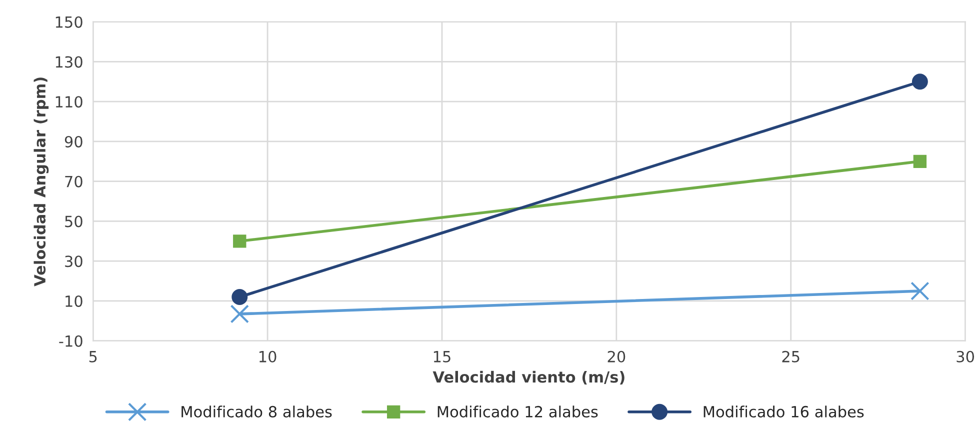 This screenshot has height=437, width=980. Describe the element at coordinates (41, 182) in the screenshot. I see `y-axis-title: Velocidad Angular (rpm)` at that location.